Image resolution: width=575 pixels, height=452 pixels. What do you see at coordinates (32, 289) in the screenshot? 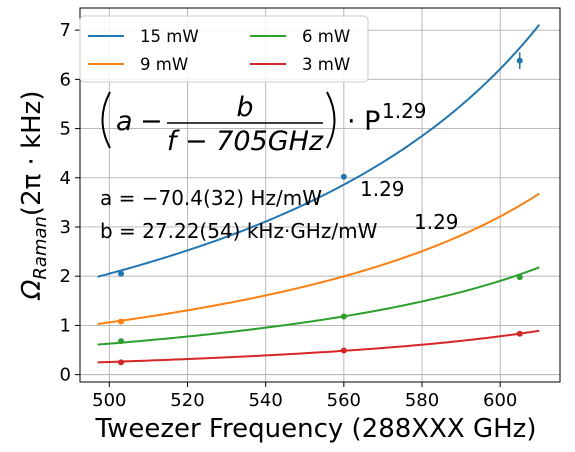
I see `y-axis-symbol: Ω` at bounding box center [32, 289].